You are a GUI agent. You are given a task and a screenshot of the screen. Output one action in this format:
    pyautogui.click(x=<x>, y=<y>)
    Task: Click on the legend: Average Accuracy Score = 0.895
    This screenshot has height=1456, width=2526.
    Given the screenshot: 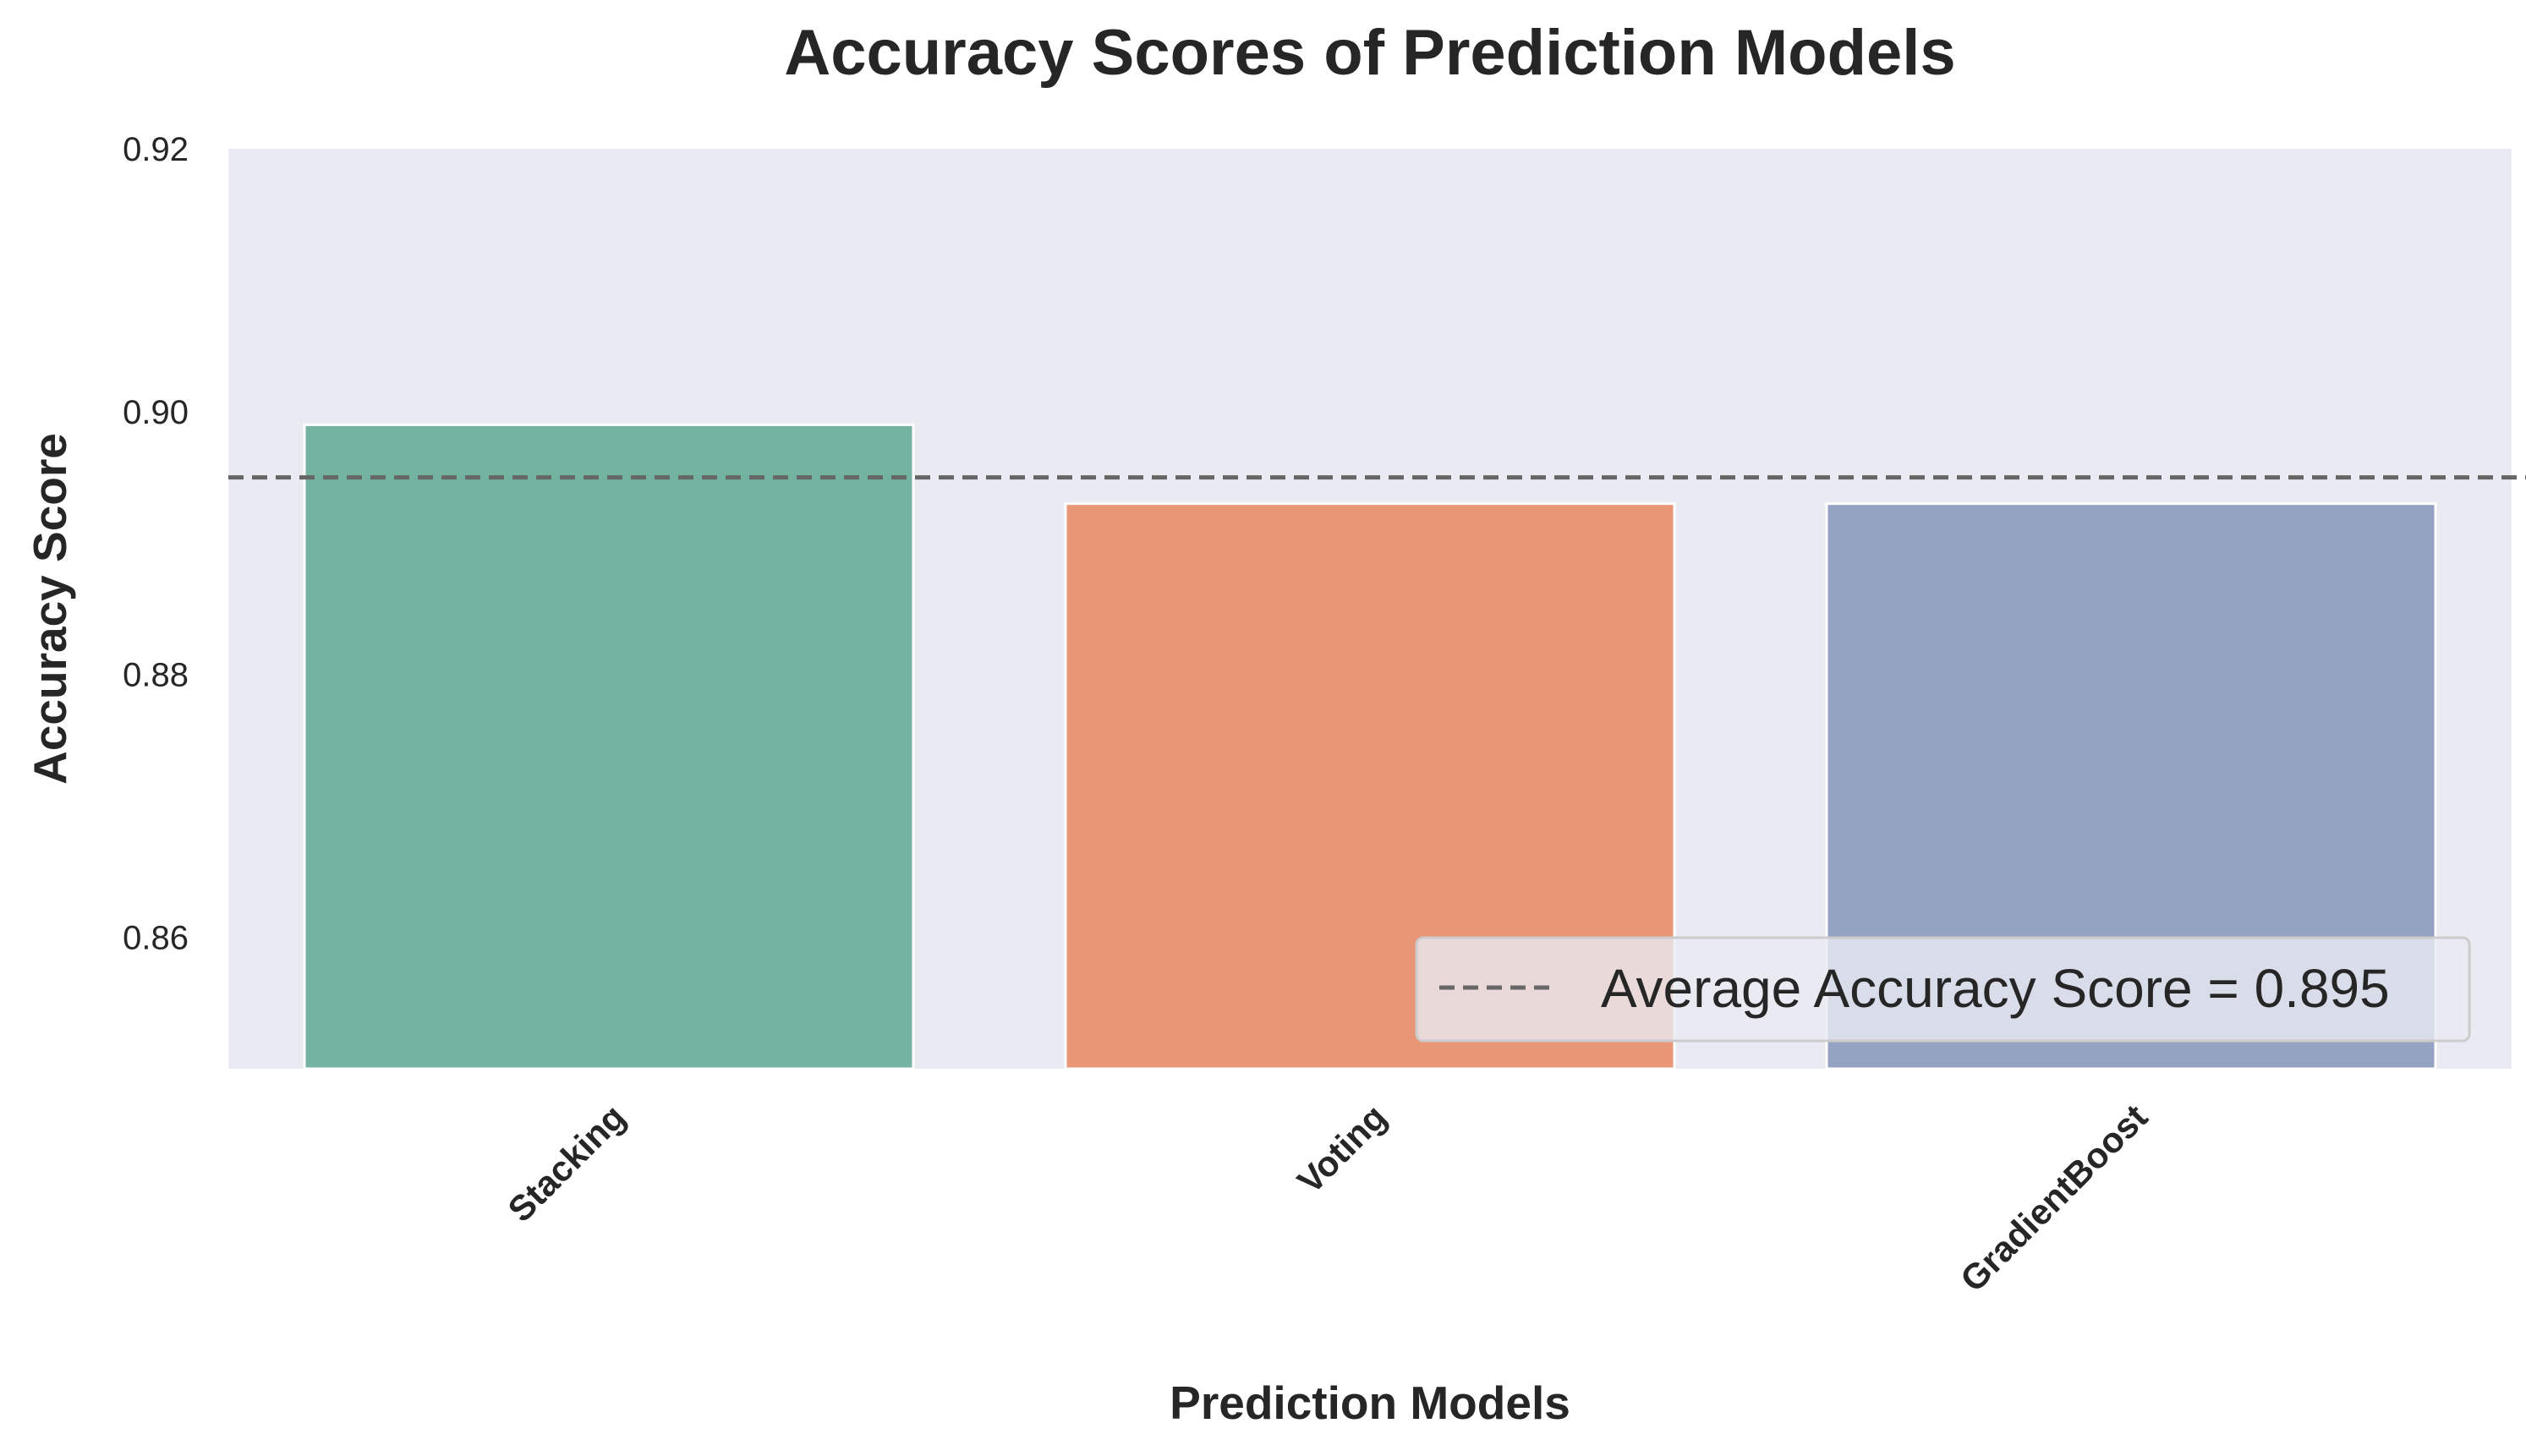 What is the action you would take?
    pyautogui.click(x=1943, y=990)
    